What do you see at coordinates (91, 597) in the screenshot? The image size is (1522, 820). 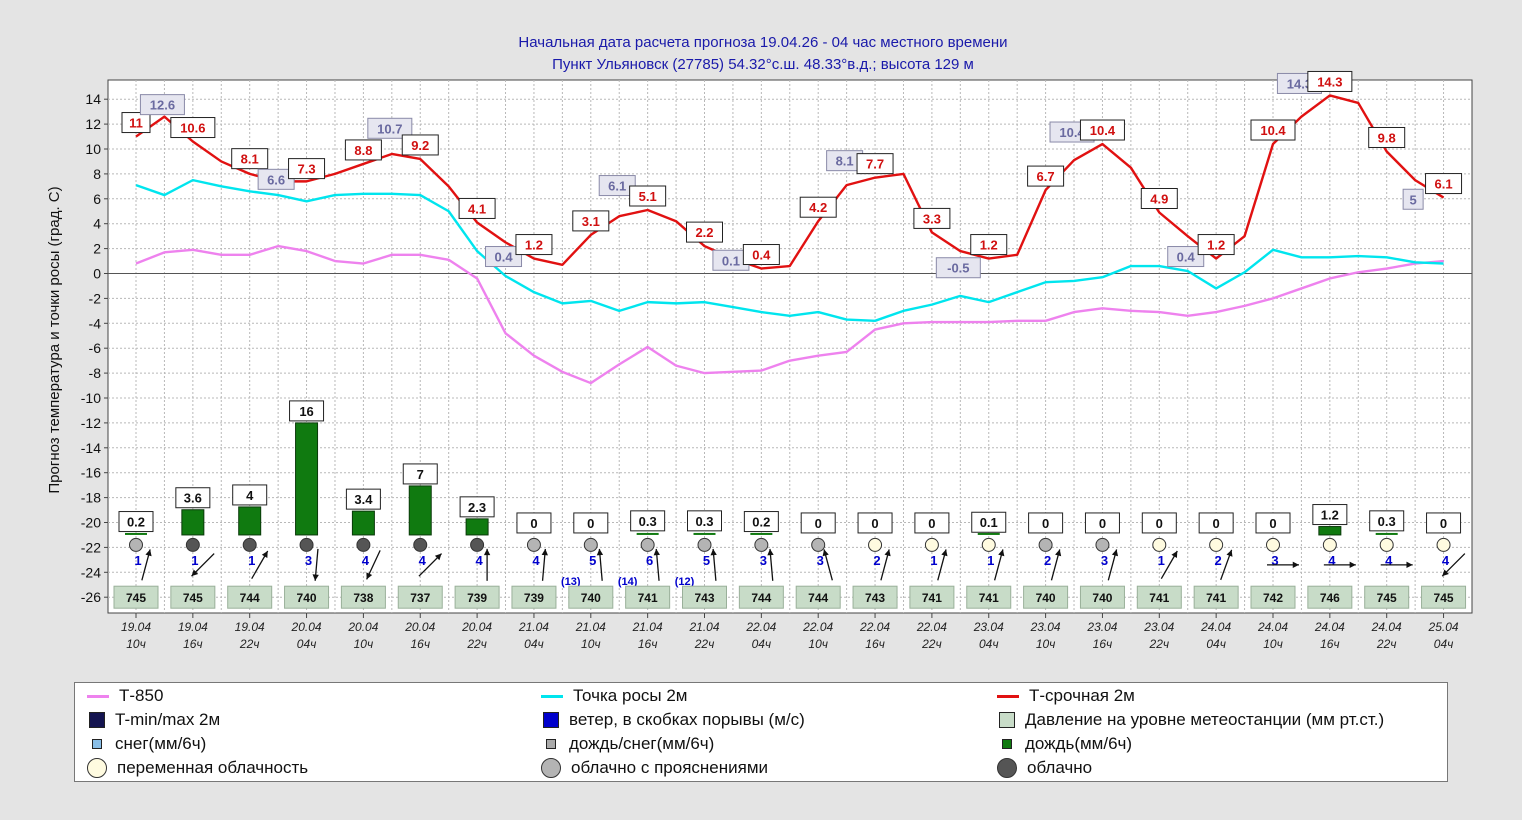 I see `y-tick-label: -26` at bounding box center [91, 597].